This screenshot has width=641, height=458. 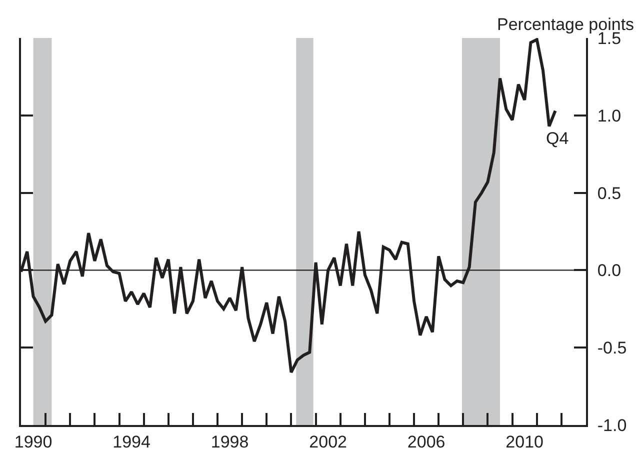 What do you see at coordinates (557, 138) in the screenshot?
I see `annotation: Q4` at bounding box center [557, 138].